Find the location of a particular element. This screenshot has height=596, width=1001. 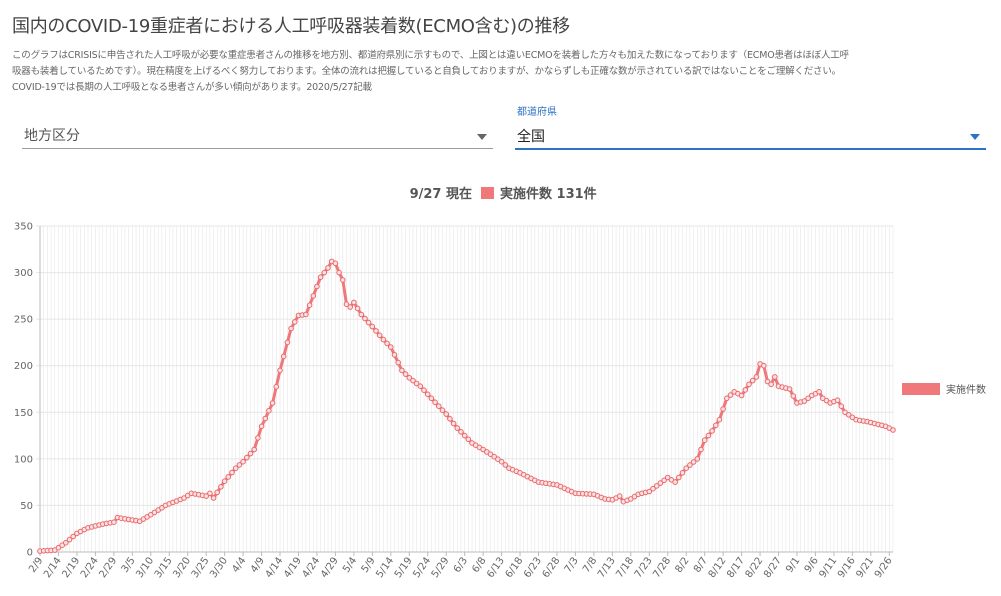

x-tick-label: 4/4 is located at coordinates (239, 564).